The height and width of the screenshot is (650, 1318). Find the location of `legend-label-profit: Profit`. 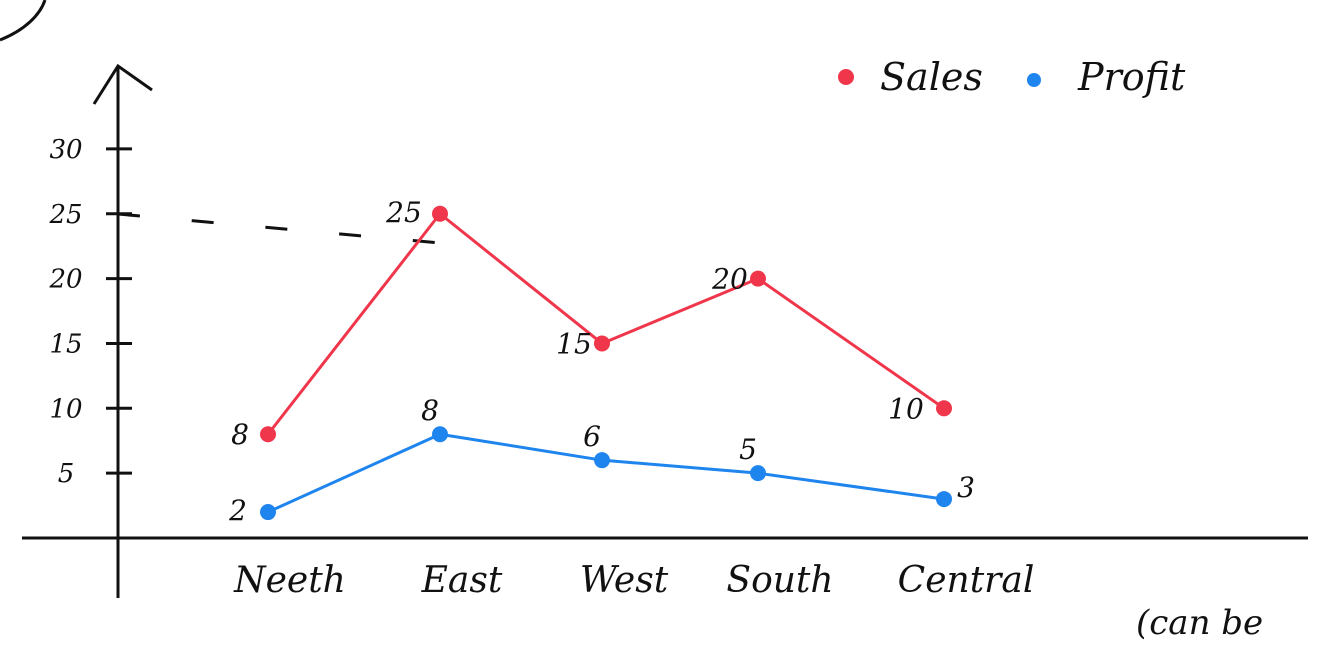

legend-label-profit: Profit is located at coordinates (1131, 77).